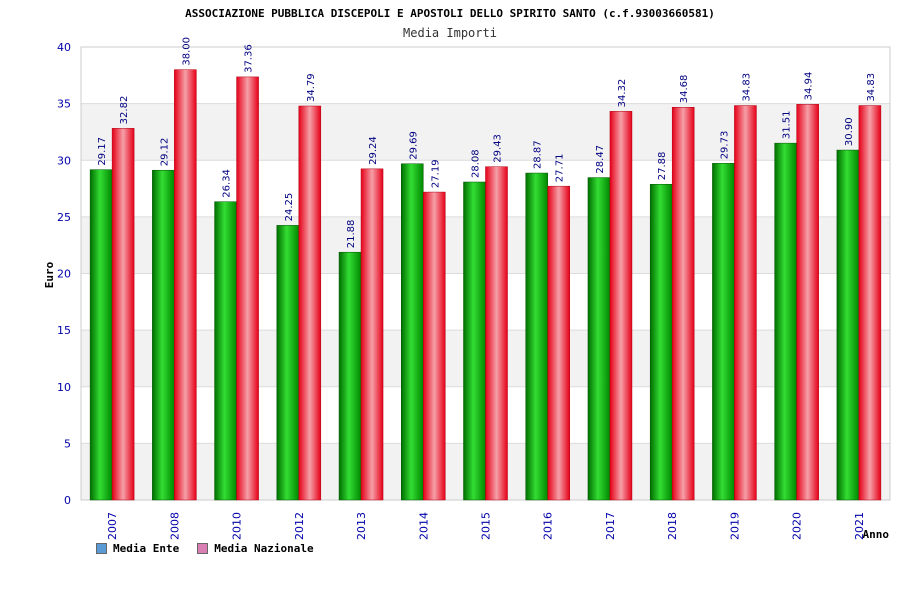 The height and width of the screenshot is (600, 900). Describe the element at coordinates (249, 58) in the screenshot. I see `data-label: 37.36` at that location.